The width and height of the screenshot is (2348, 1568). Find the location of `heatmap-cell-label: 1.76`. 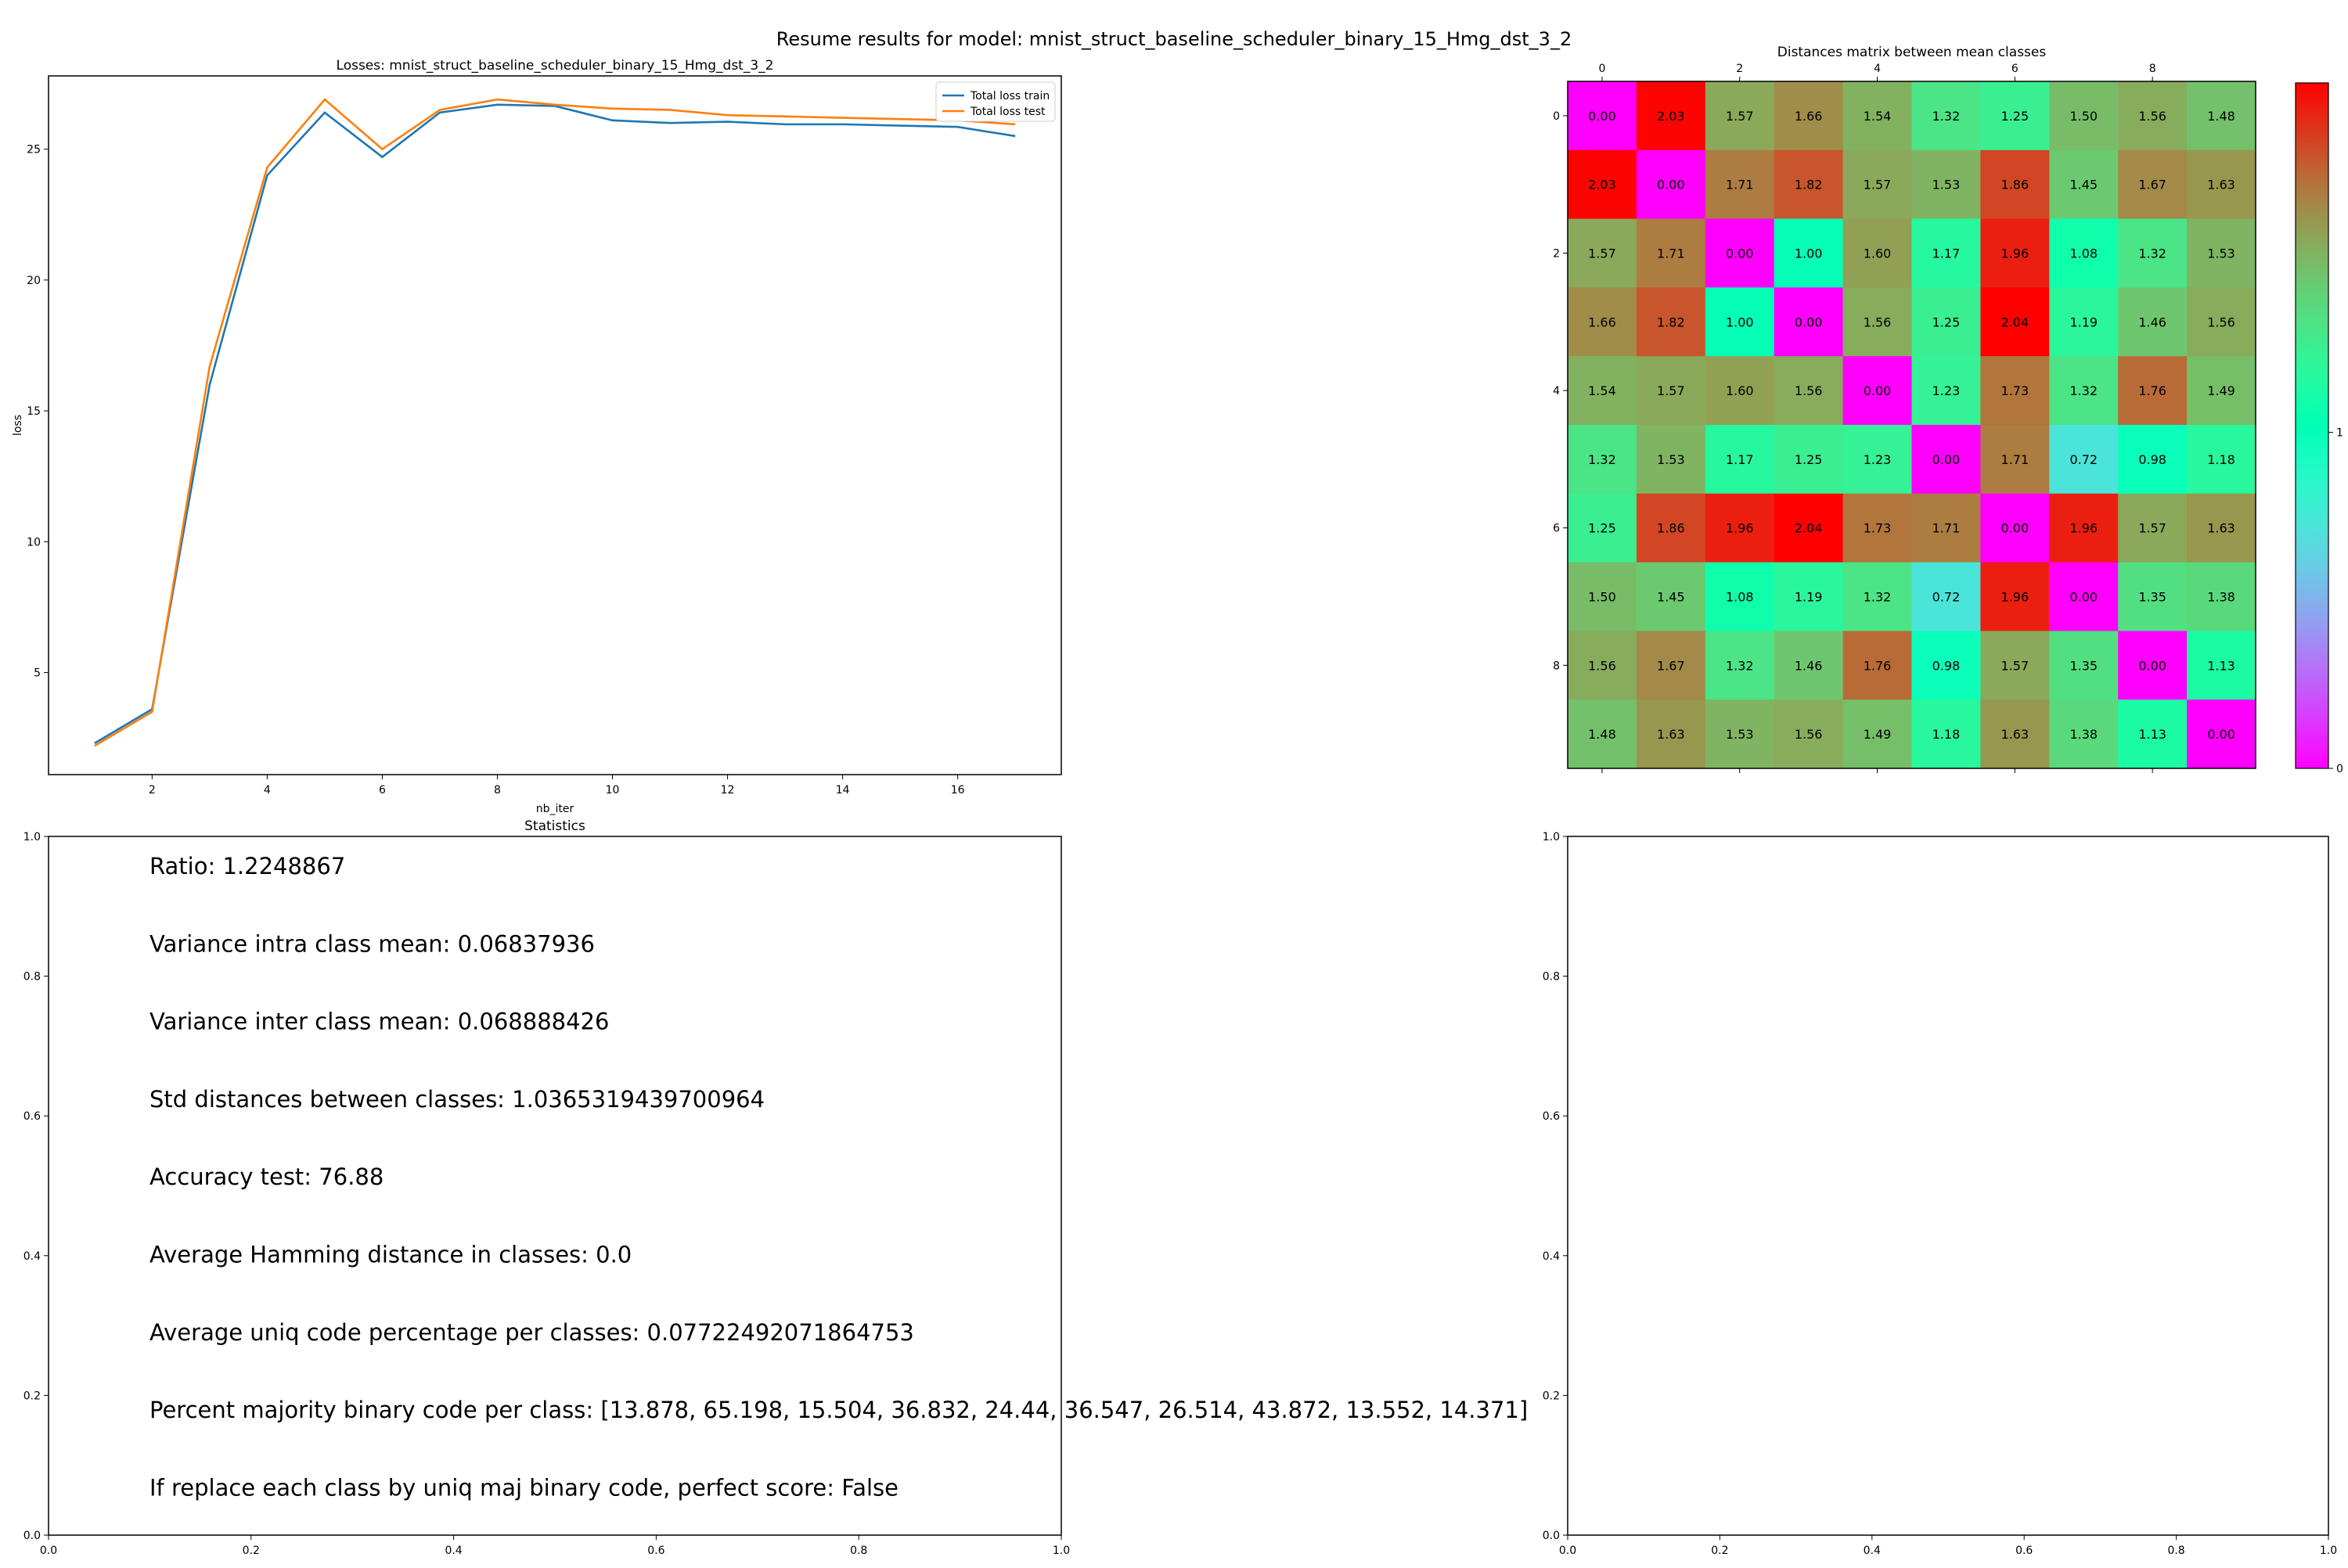

heatmap-cell-label: 1.76 is located at coordinates (2152, 390).